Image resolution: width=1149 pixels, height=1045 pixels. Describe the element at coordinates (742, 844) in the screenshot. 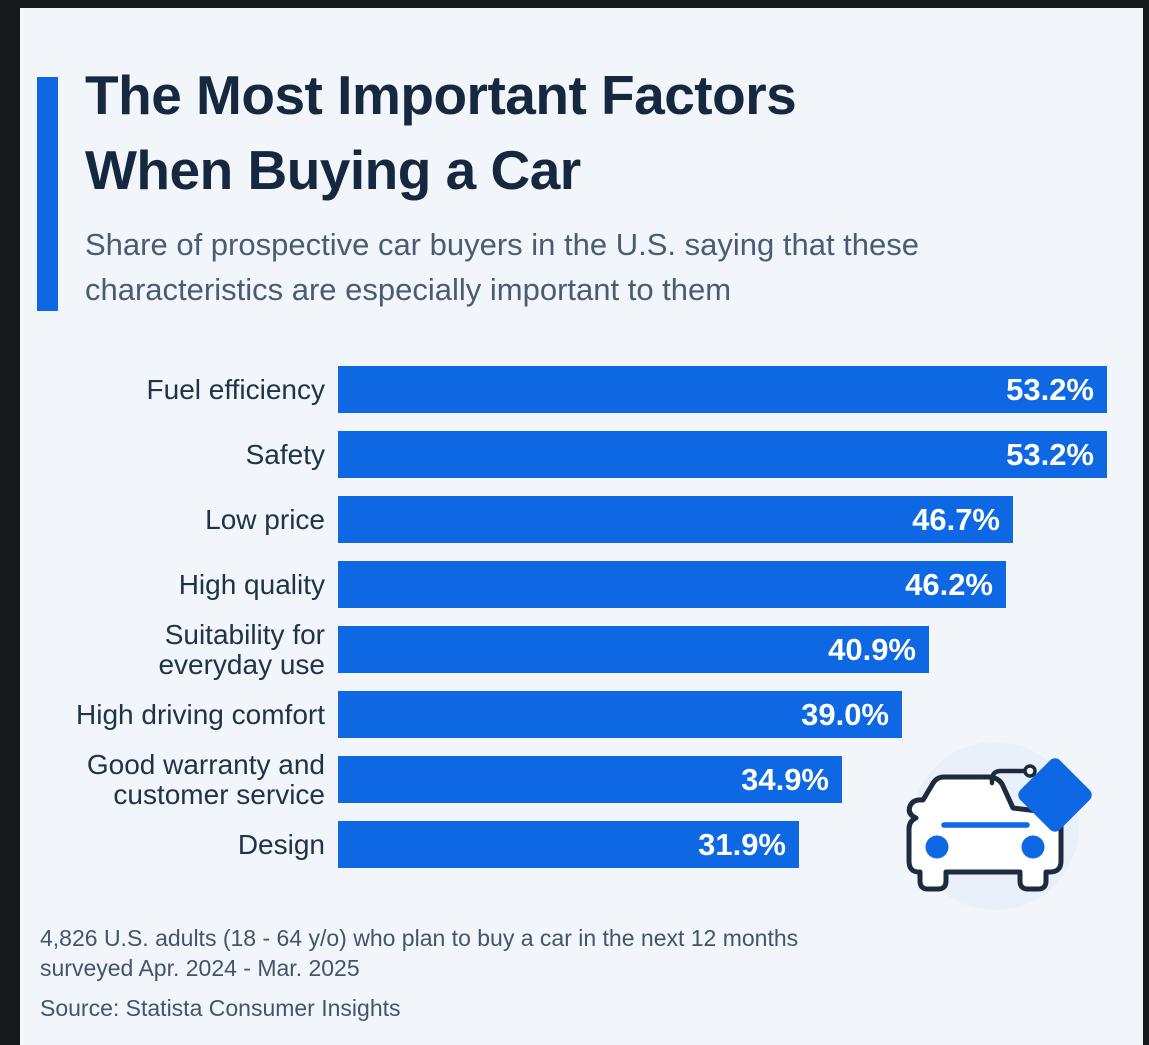

I see `bar-value-label: 31.9%` at that location.